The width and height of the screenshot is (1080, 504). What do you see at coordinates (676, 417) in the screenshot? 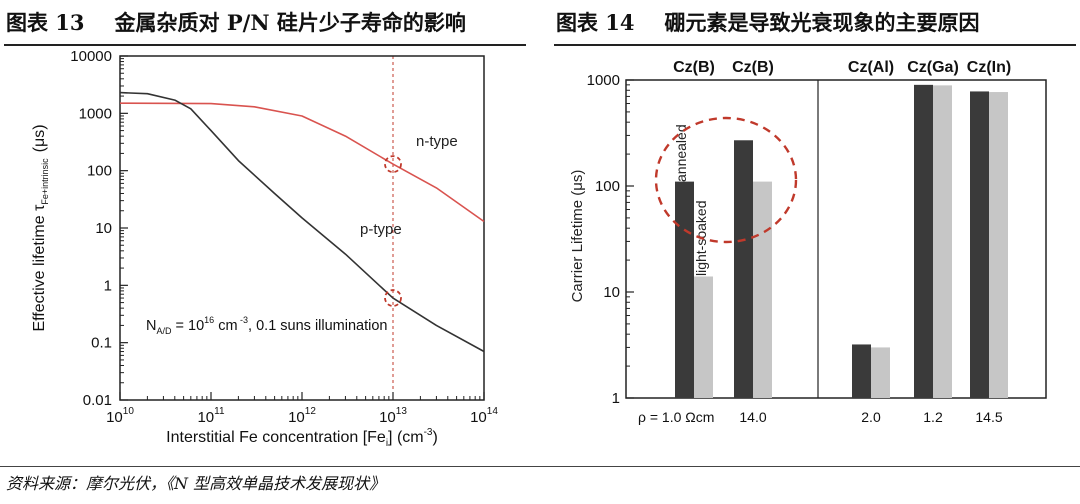
I see `resistivity-prefix: ρ = 1.0 Ωcm` at bounding box center [676, 417].